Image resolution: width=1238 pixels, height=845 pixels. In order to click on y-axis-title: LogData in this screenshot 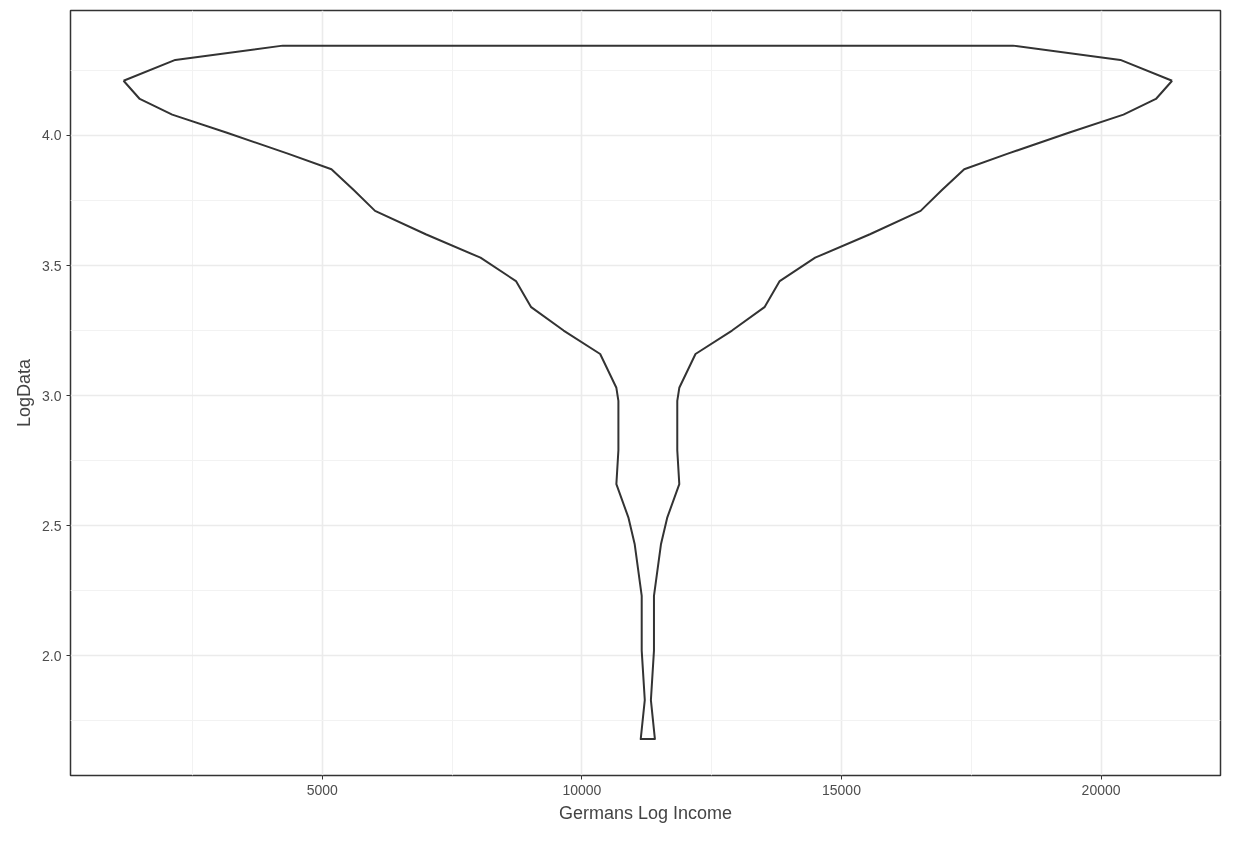, I will do `click(24, 392)`.